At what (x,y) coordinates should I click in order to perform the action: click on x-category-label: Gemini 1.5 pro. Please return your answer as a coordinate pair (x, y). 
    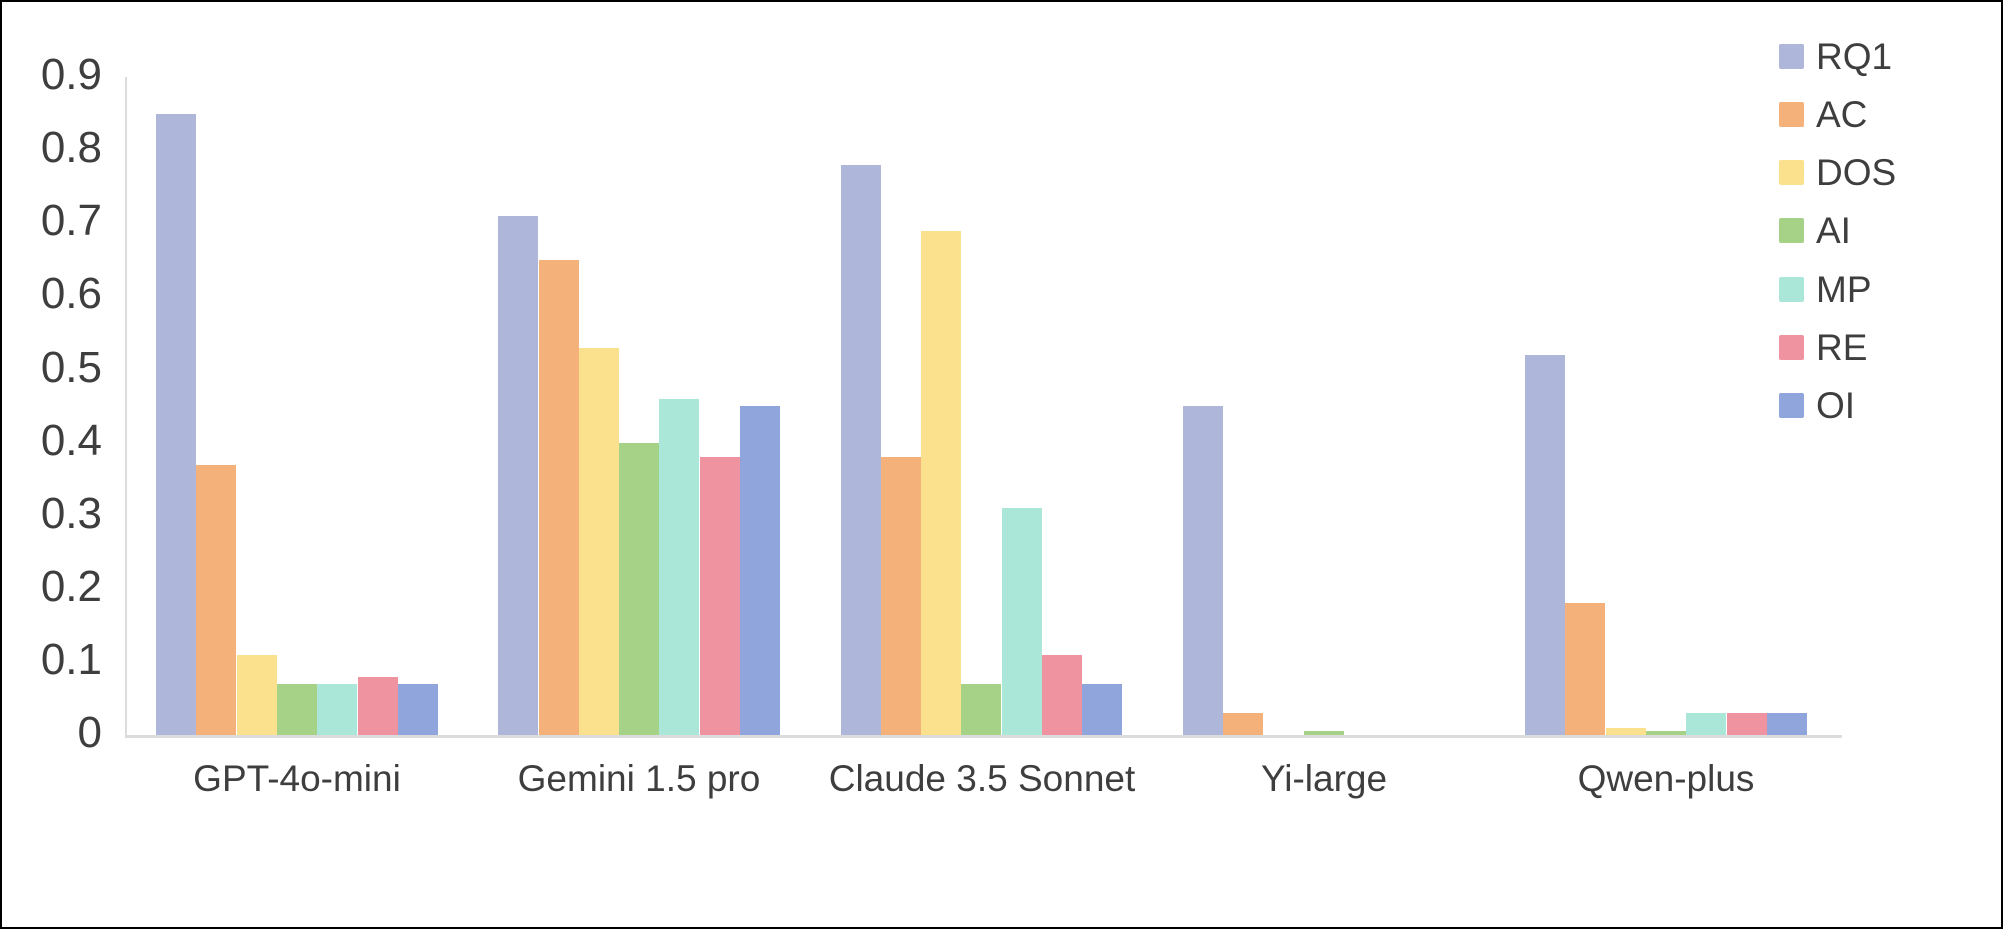
    Looking at the image, I should click on (639, 778).